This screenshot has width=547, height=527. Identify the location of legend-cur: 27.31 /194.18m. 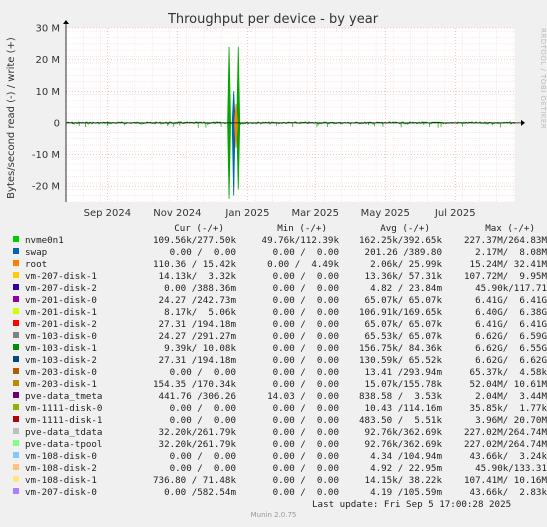
(197, 324).